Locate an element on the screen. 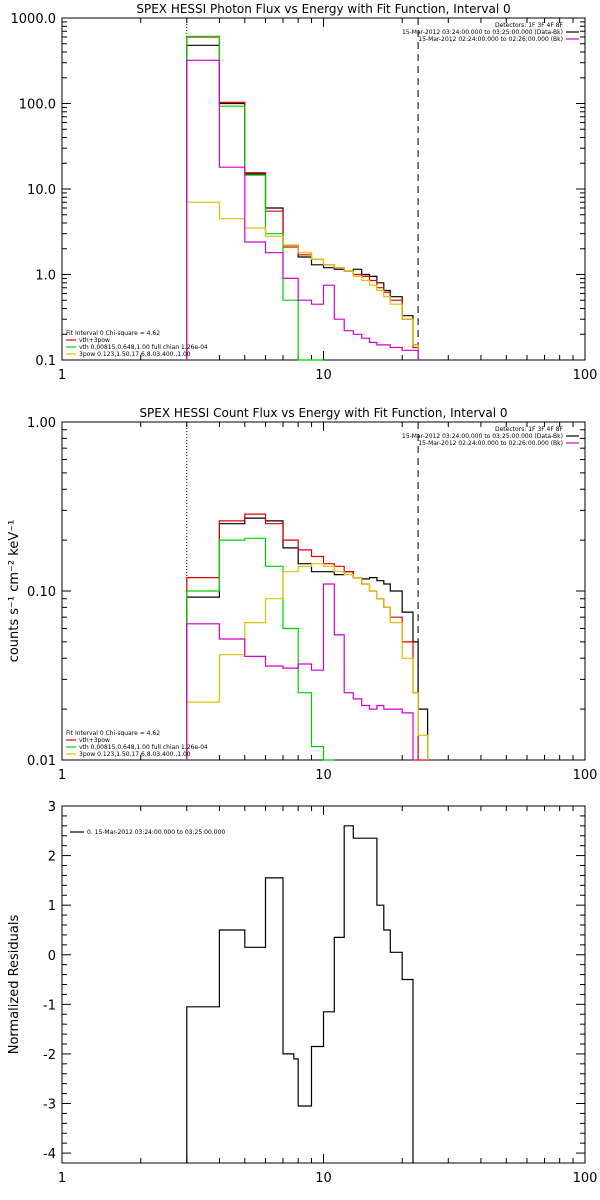 This screenshot has width=600, height=1200. y-tick-label: 1000.0 is located at coordinates (34, 19).